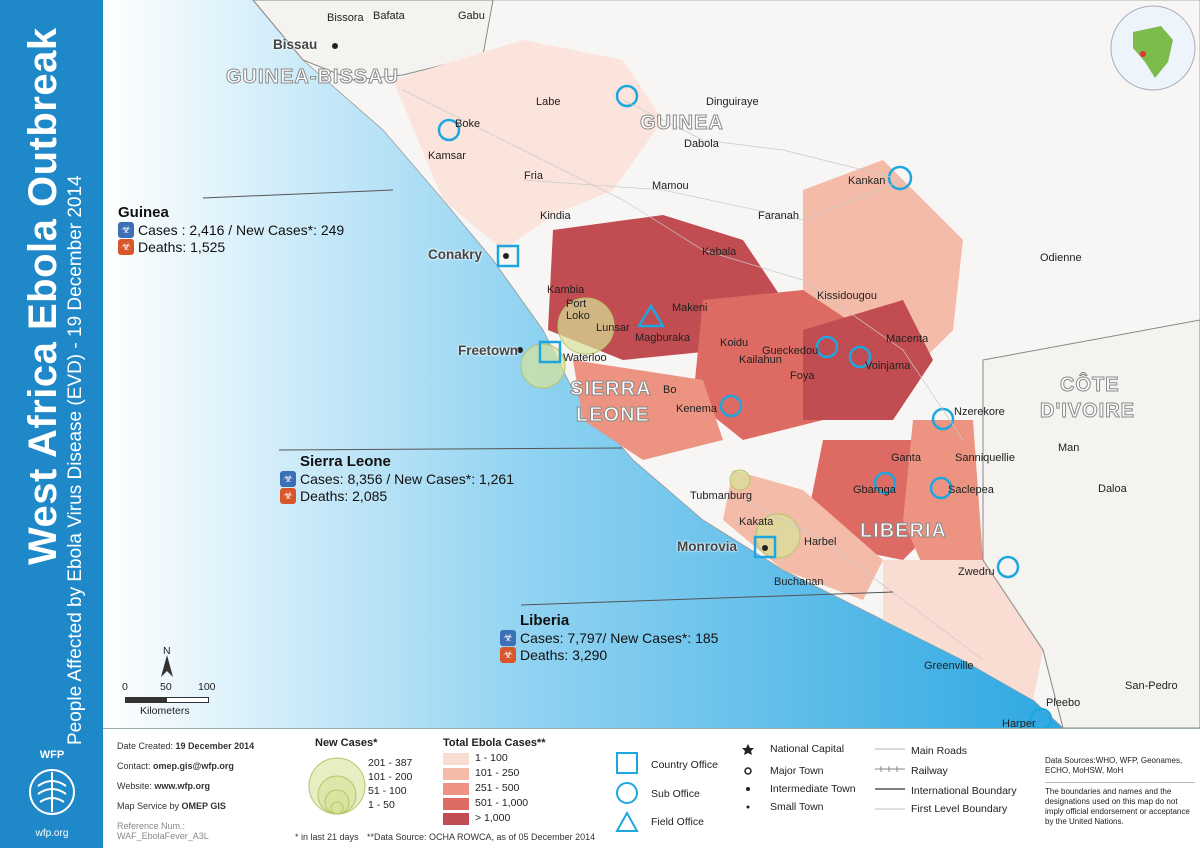 This screenshot has width=1200, height=849. What do you see at coordinates (468, 124) in the screenshot?
I see `town-boke: Boke` at bounding box center [468, 124].